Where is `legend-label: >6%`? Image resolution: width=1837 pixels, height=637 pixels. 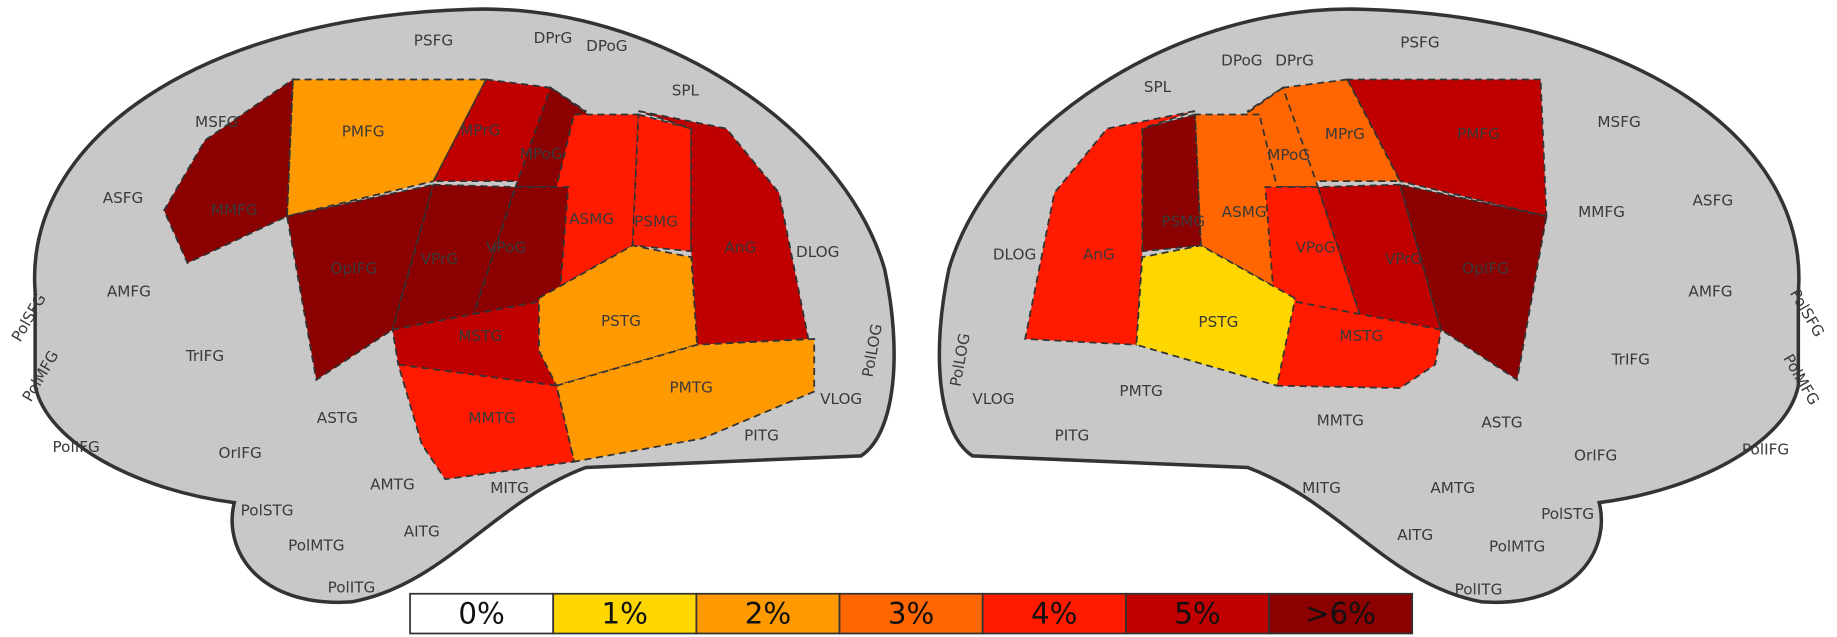 legend-label: >6% is located at coordinates (1340, 613).